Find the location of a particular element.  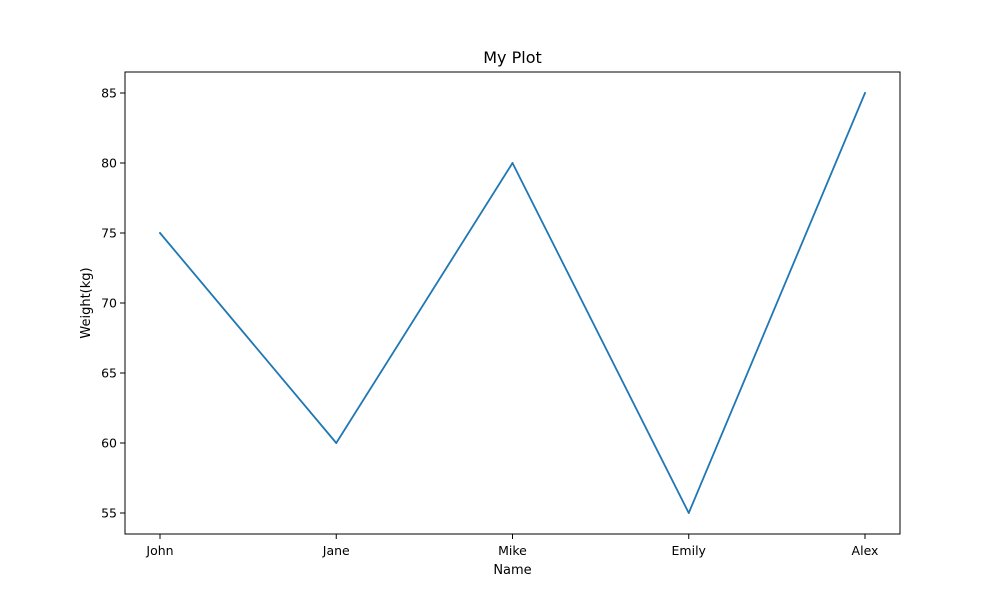

x-tick-label: John is located at coordinates (159, 550).